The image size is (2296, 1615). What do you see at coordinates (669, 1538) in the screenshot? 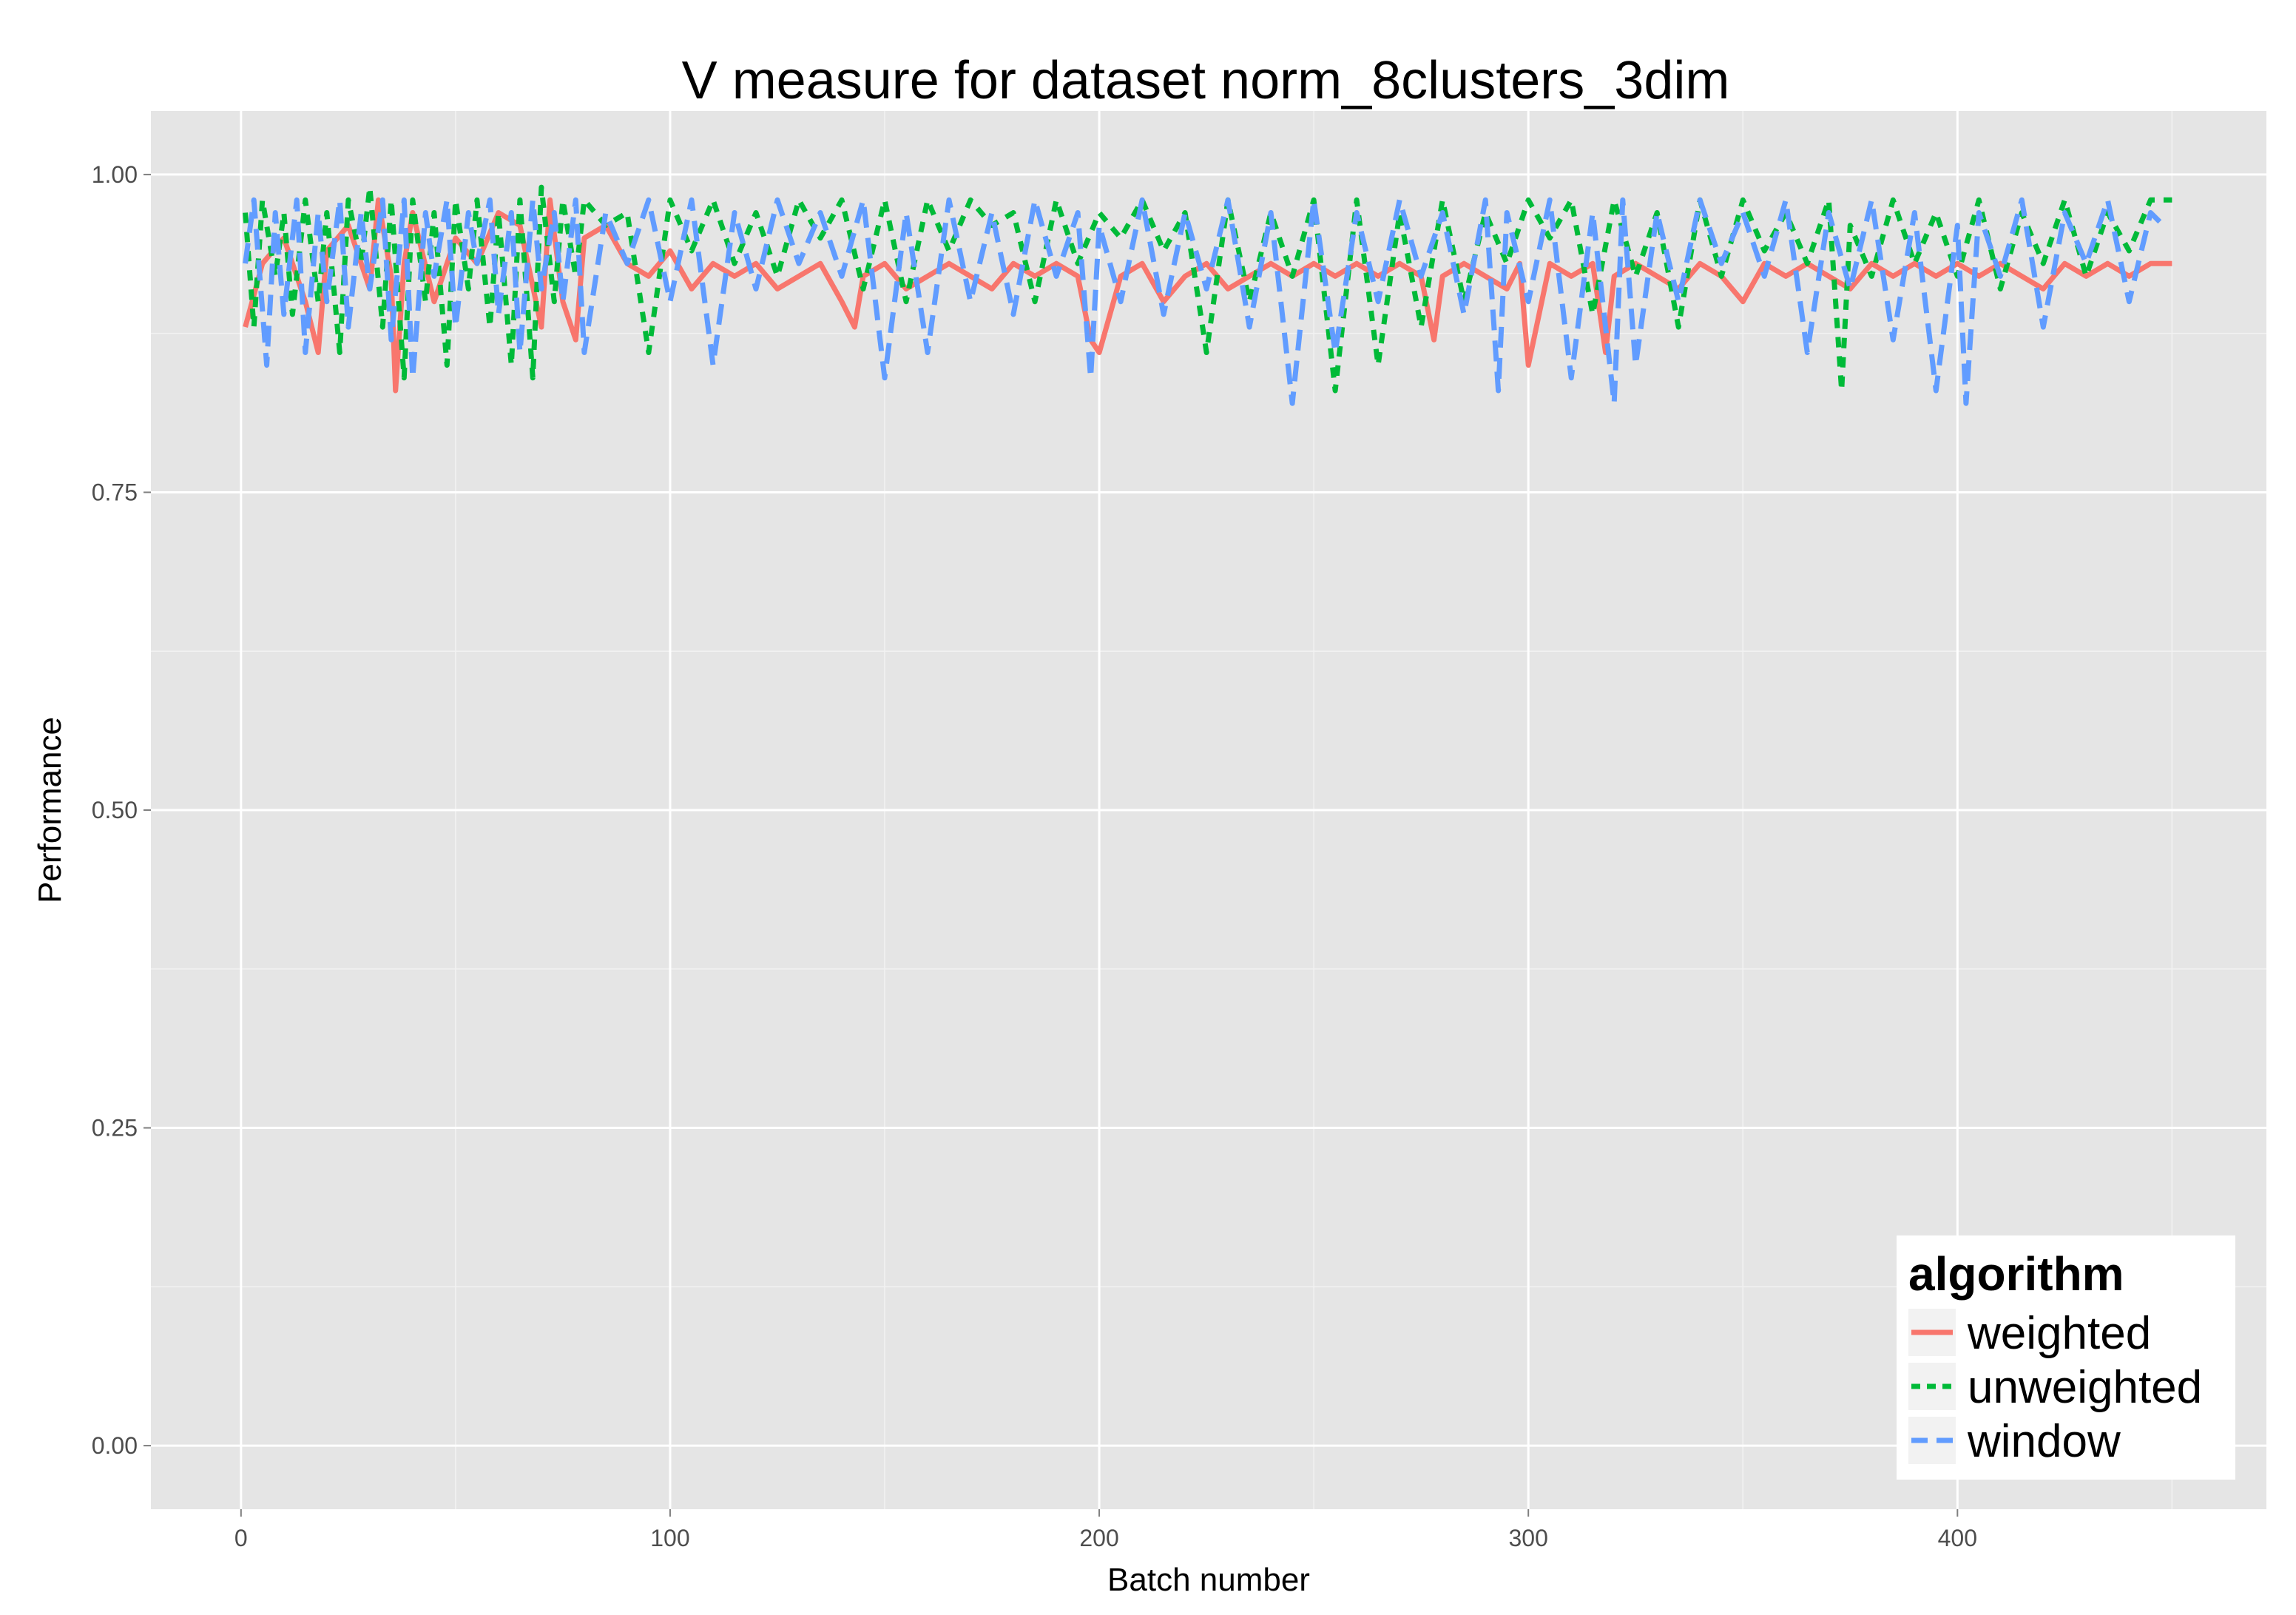
I see `x-tick-label: 100` at bounding box center [669, 1538].